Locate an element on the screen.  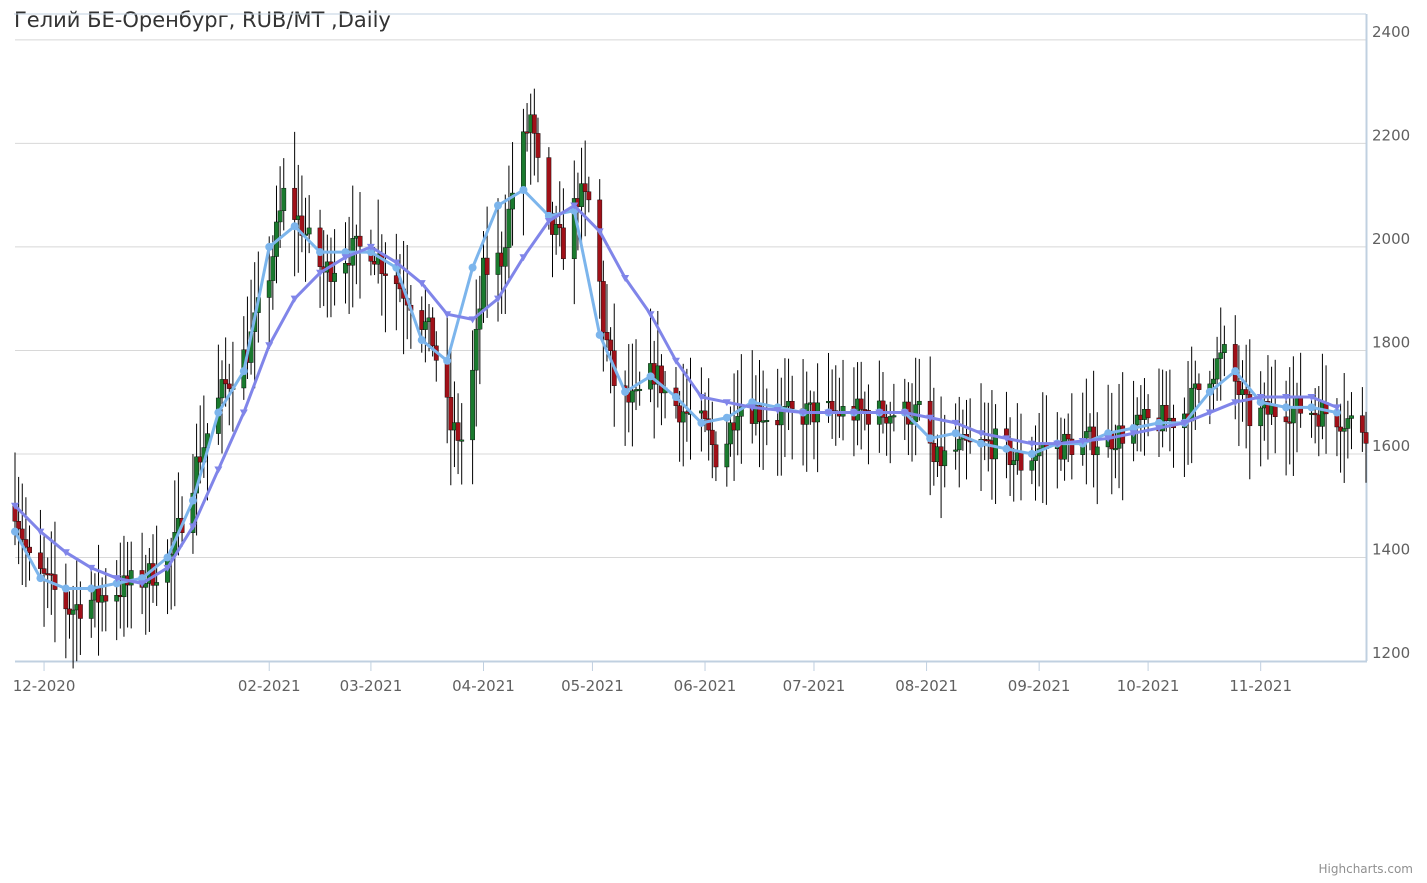
x-tick-label: 10-2021 is located at coordinates (1148, 686).